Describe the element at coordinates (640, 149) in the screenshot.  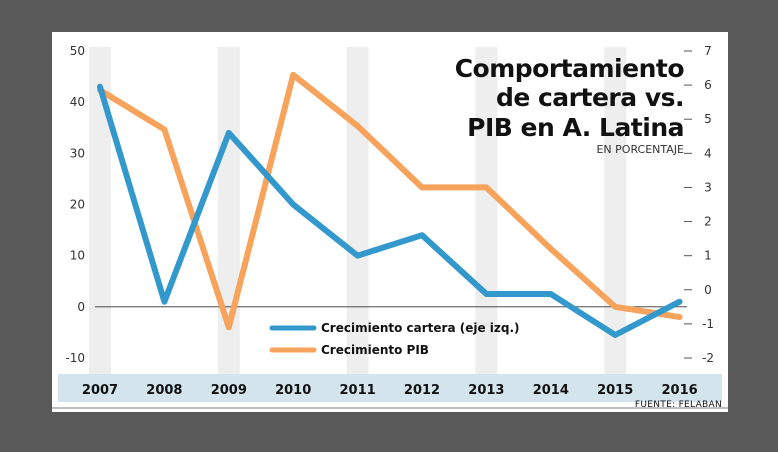
I see `subtitle: EN PORCENTAJE` at that location.